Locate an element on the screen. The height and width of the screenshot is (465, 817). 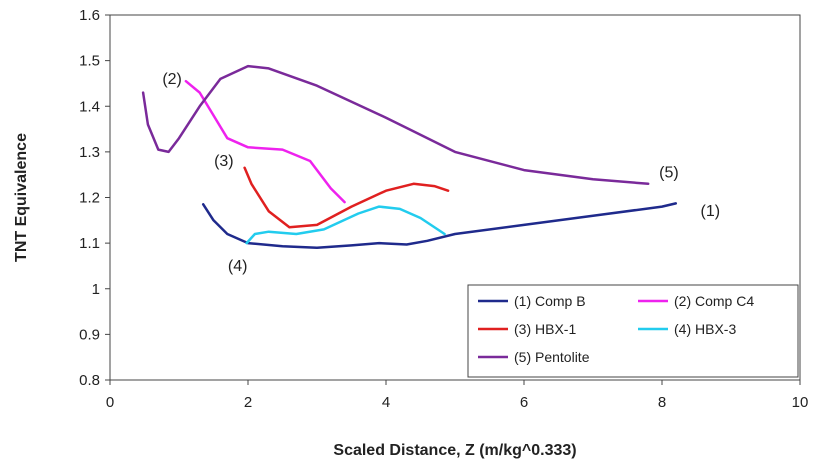
legend-label: (2) Comp C4 is located at coordinates (714, 301).